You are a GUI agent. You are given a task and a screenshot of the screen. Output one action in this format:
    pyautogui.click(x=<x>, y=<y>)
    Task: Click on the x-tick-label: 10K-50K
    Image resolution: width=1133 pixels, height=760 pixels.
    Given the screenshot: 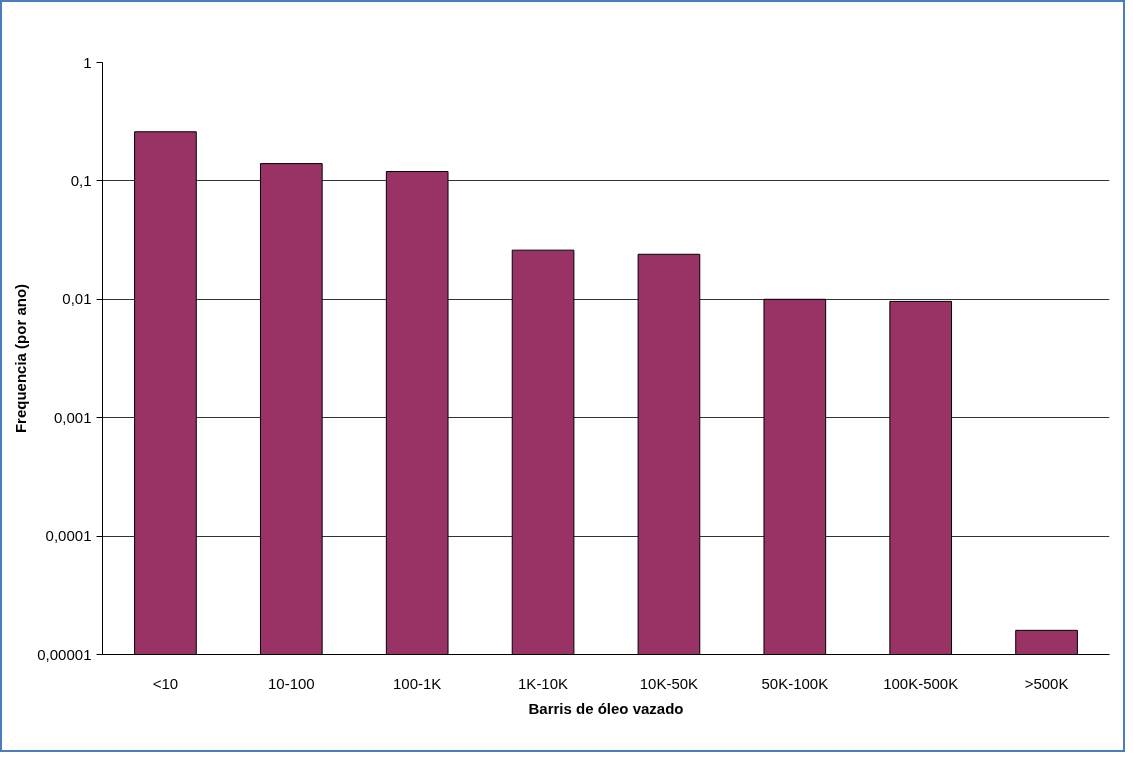 What is the action you would take?
    pyautogui.click(x=669, y=683)
    